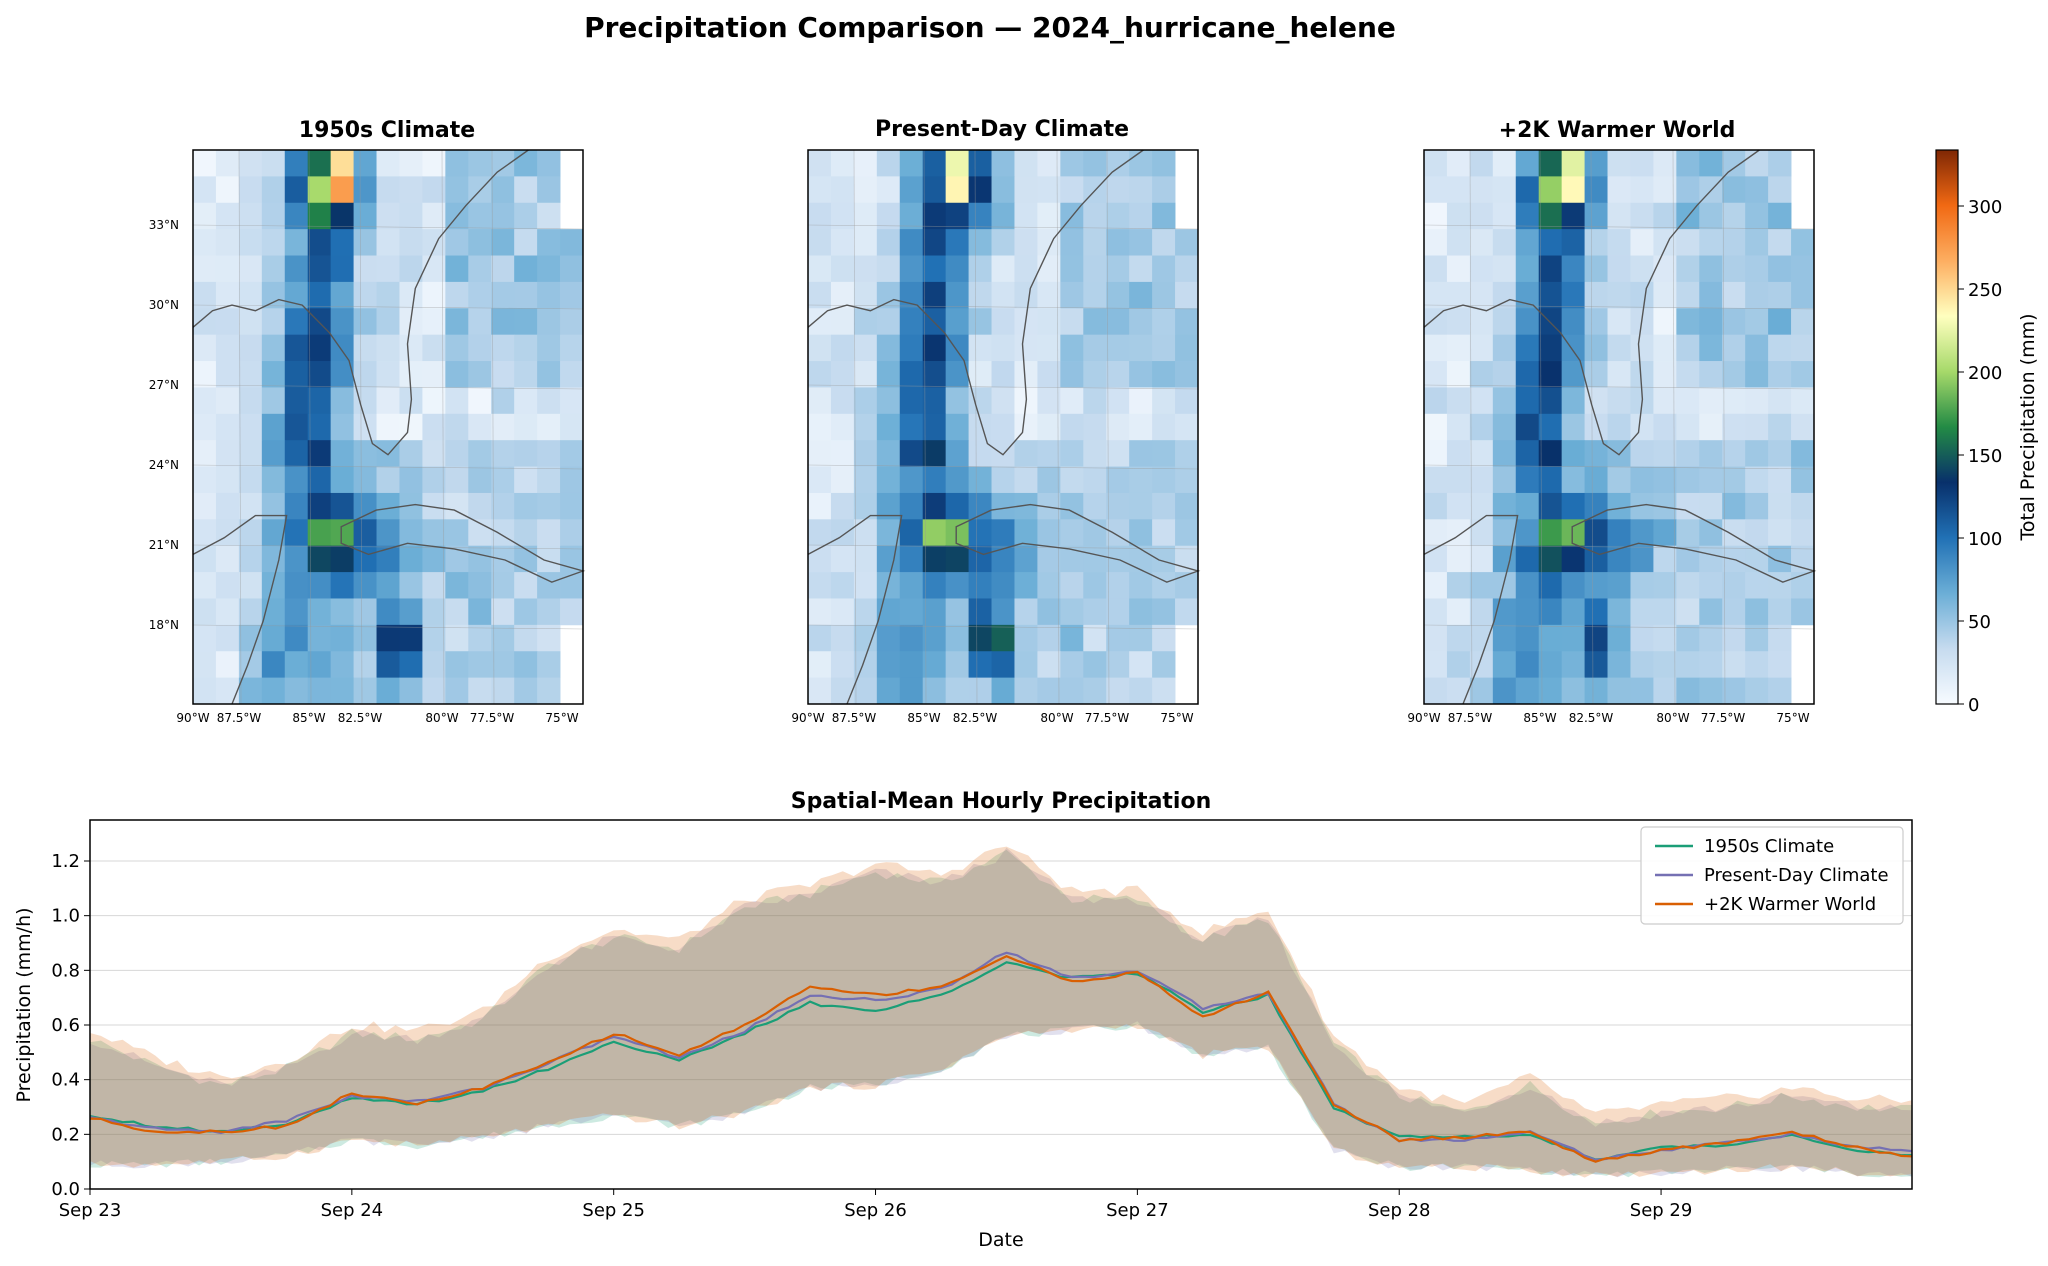  What do you see at coordinates (1792, 718) in the screenshot?
I see `lon-tick-label: 75°W` at bounding box center [1792, 718].